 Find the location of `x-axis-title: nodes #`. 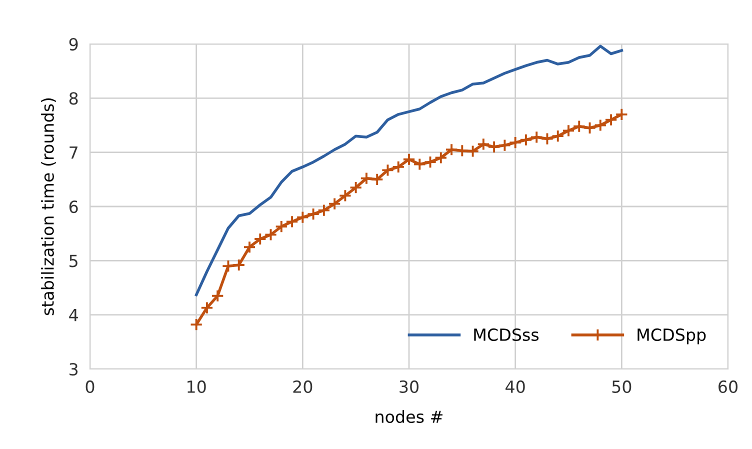

x-axis-title: nodes # is located at coordinates (409, 417).